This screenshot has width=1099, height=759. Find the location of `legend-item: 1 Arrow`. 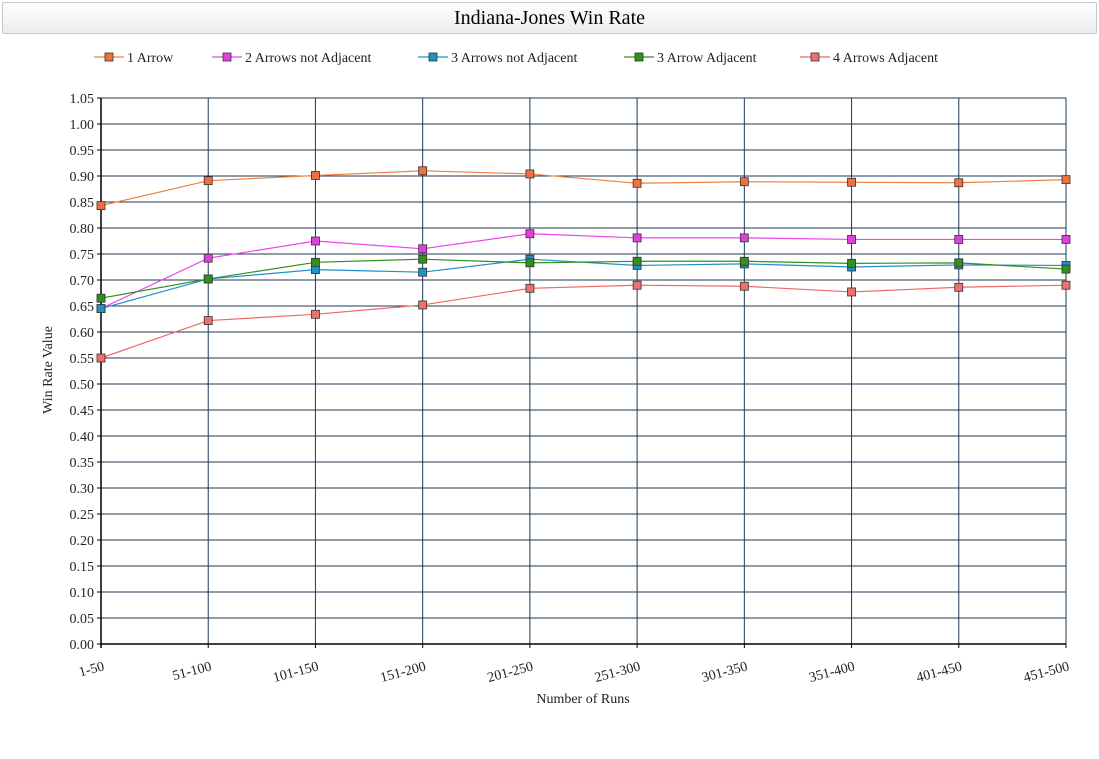

legend-item: 1 Arrow is located at coordinates (134, 58).